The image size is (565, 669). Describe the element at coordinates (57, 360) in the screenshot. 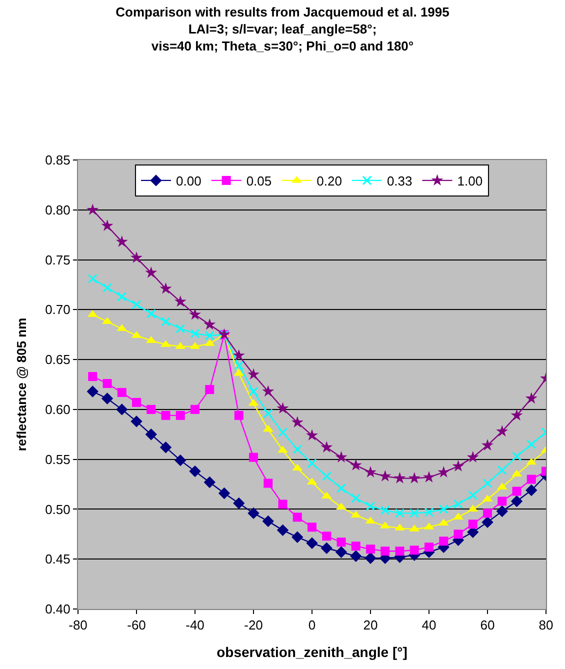

I see `y-tick-label: 0.65` at that location.